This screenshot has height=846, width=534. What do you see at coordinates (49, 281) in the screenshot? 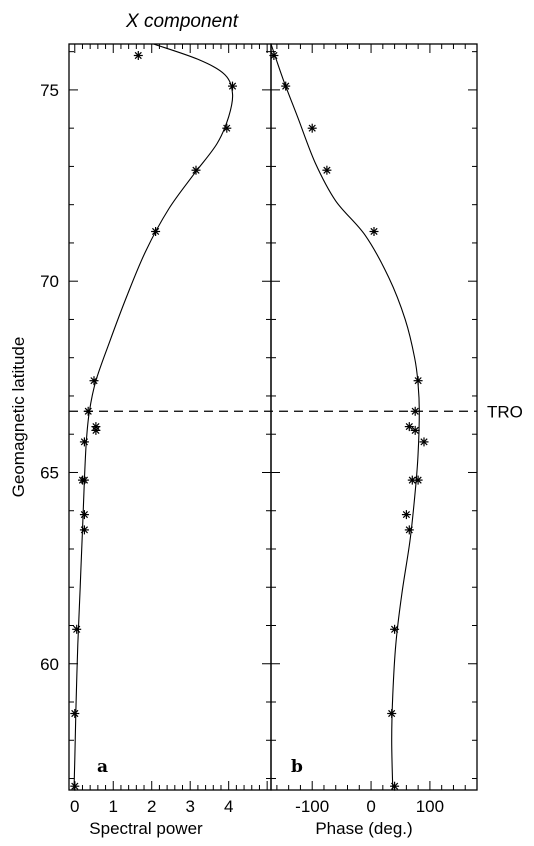
I see `ytick-label: 70` at bounding box center [49, 281].